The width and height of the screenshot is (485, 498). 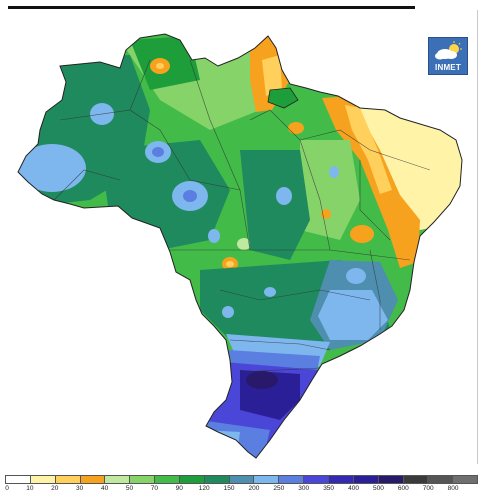 I want to click on marajo-island, so click(x=283, y=98).